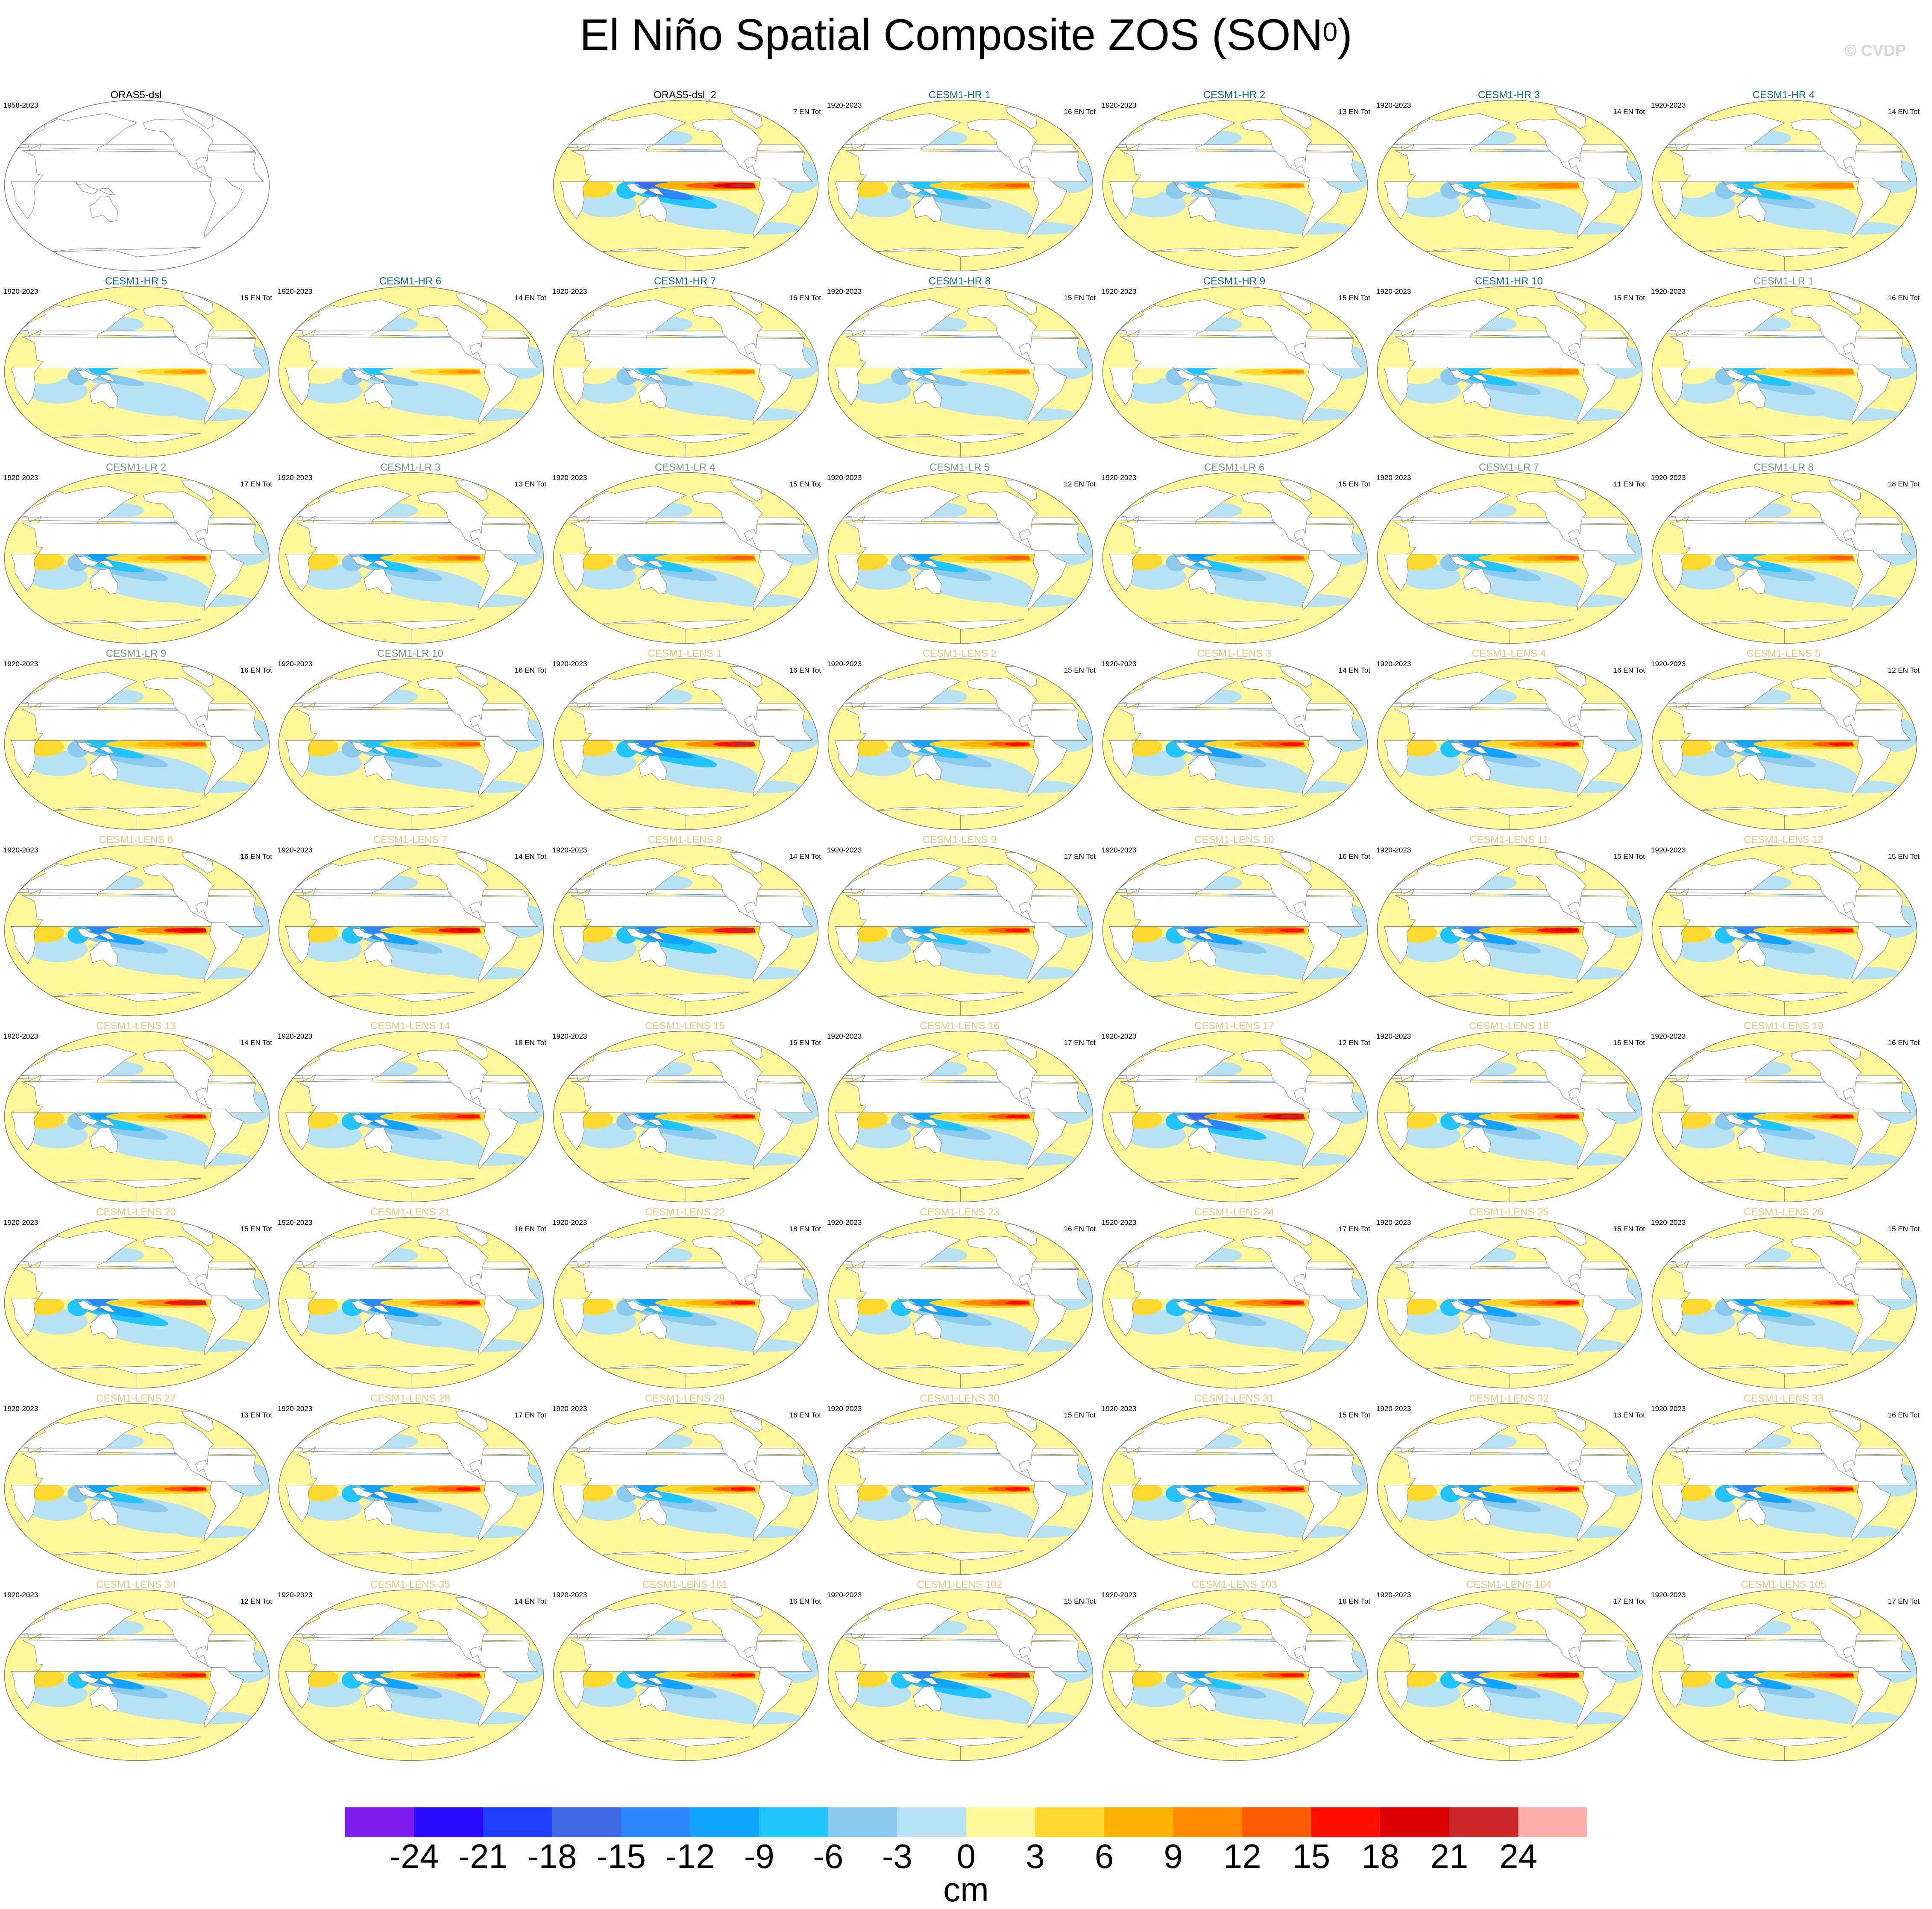 The height and width of the screenshot is (1909, 1932). What do you see at coordinates (685, 1212) in the screenshot?
I see `panel-title: CESM1-LENS 22` at bounding box center [685, 1212].